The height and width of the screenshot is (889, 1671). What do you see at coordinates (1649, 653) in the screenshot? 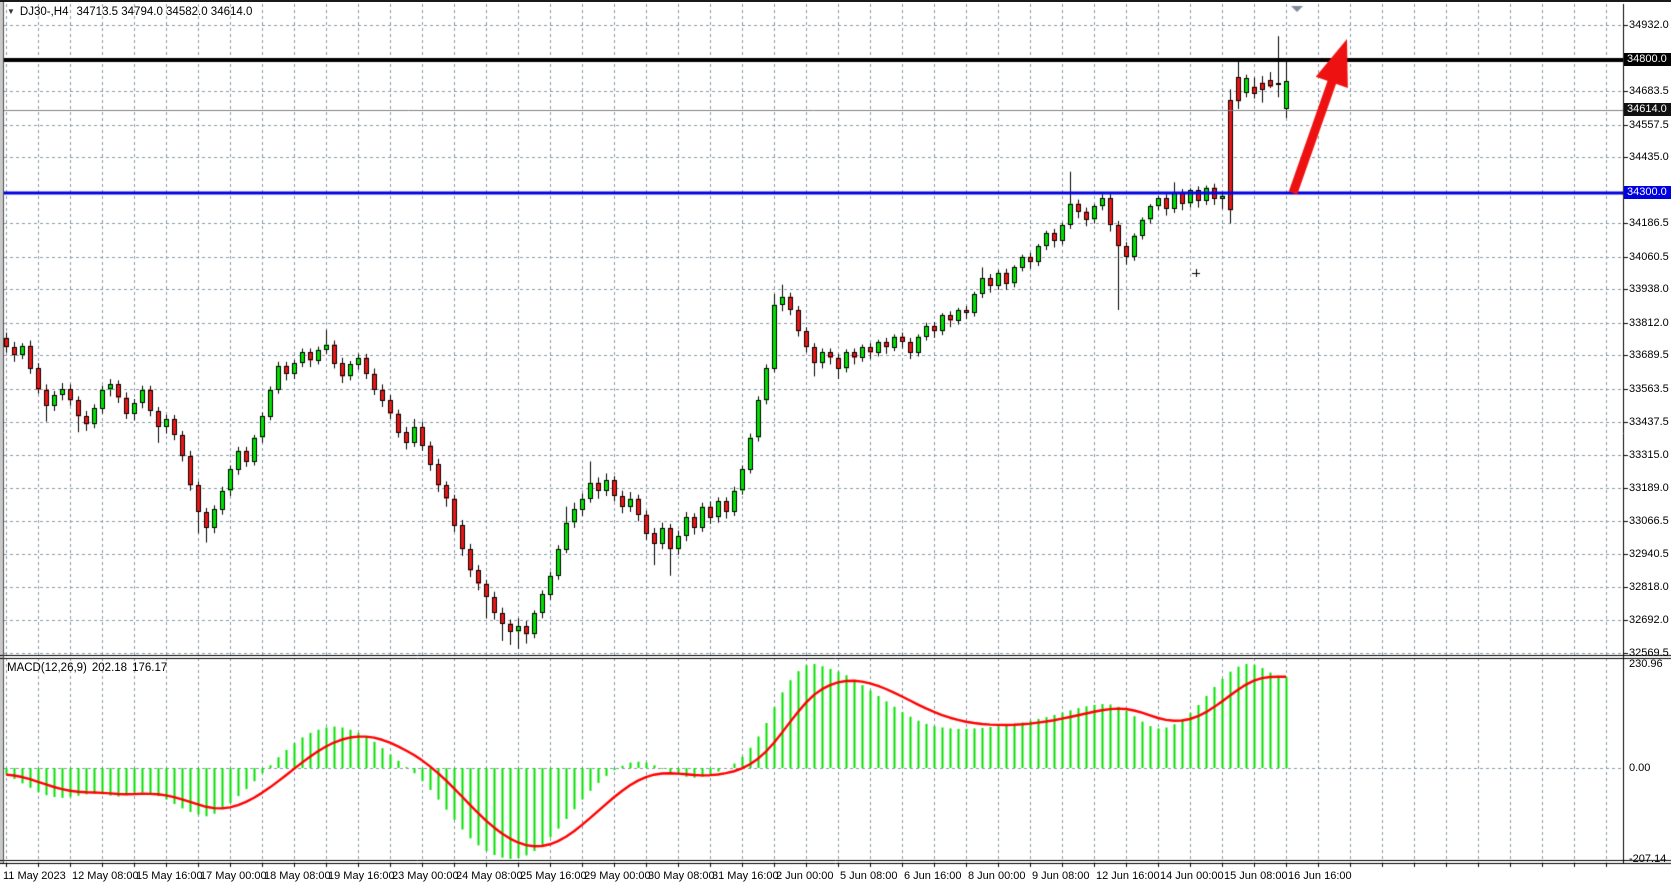
I see `price-axis-tick-label: 32569.5` at bounding box center [1649, 653].